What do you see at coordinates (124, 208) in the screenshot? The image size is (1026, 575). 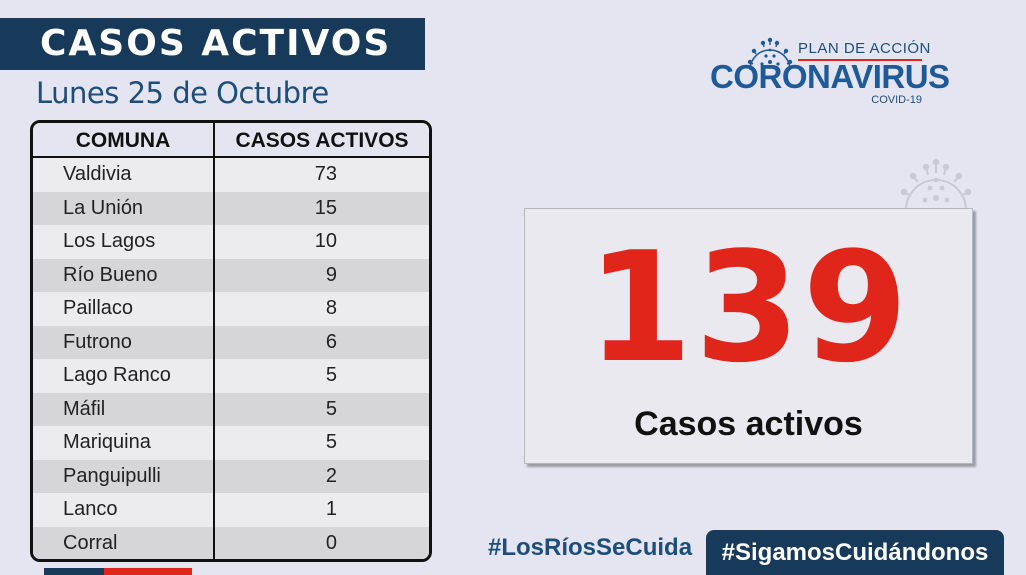 I see `comuna-cell: La Unión` at bounding box center [124, 208].